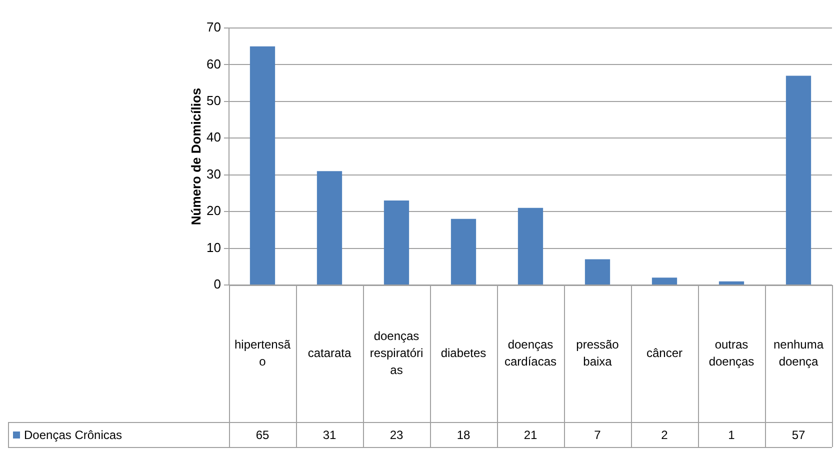 The width and height of the screenshot is (840, 453). I want to click on data-label: 18, so click(463, 435).